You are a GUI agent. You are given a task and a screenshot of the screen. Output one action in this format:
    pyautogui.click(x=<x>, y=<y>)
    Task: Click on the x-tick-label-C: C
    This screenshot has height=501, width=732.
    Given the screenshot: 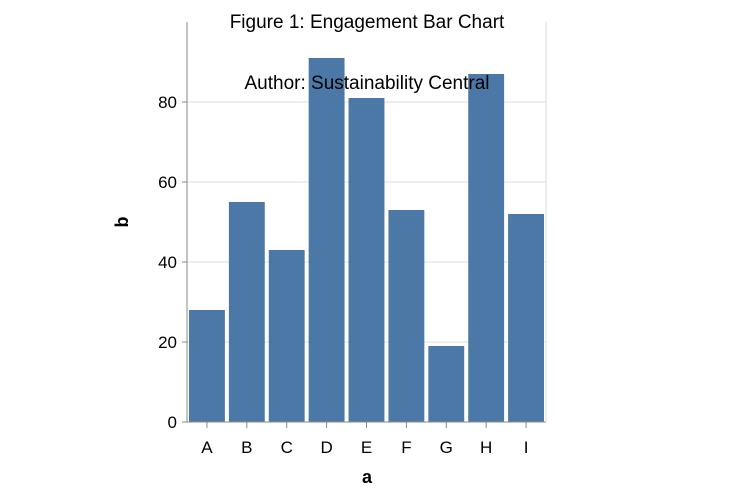 What is the action you would take?
    pyautogui.click(x=287, y=447)
    